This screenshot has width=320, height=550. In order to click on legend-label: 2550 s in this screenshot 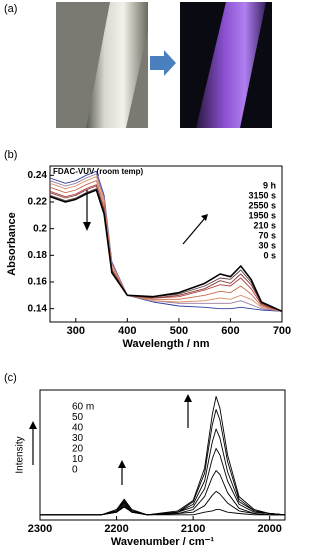, I will do `click(262, 205)`.